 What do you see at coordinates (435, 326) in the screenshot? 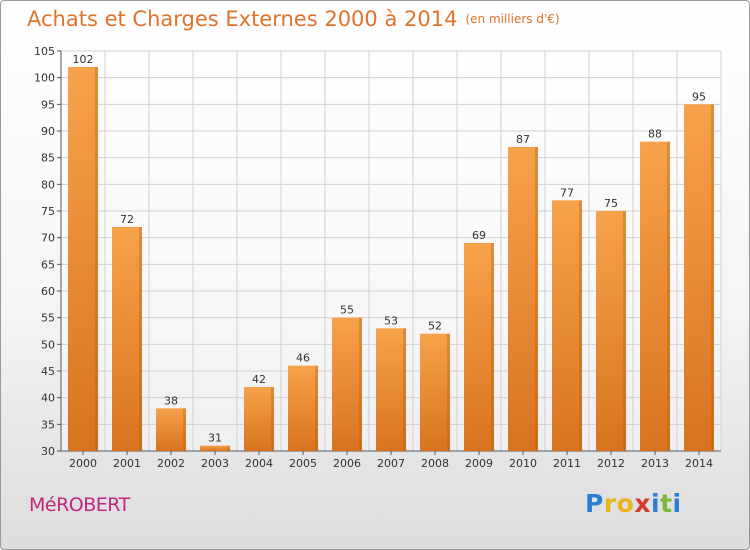
I see `data-label: 52` at bounding box center [435, 326].